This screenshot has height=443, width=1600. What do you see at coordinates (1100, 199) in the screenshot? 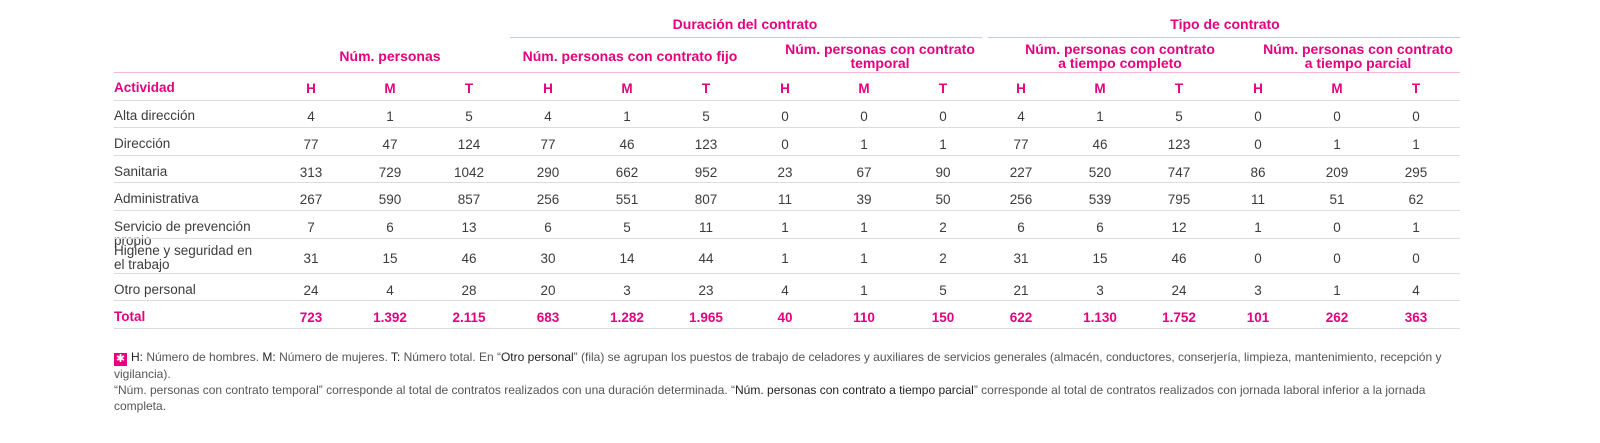
I see `table-cell: 539` at bounding box center [1100, 199].